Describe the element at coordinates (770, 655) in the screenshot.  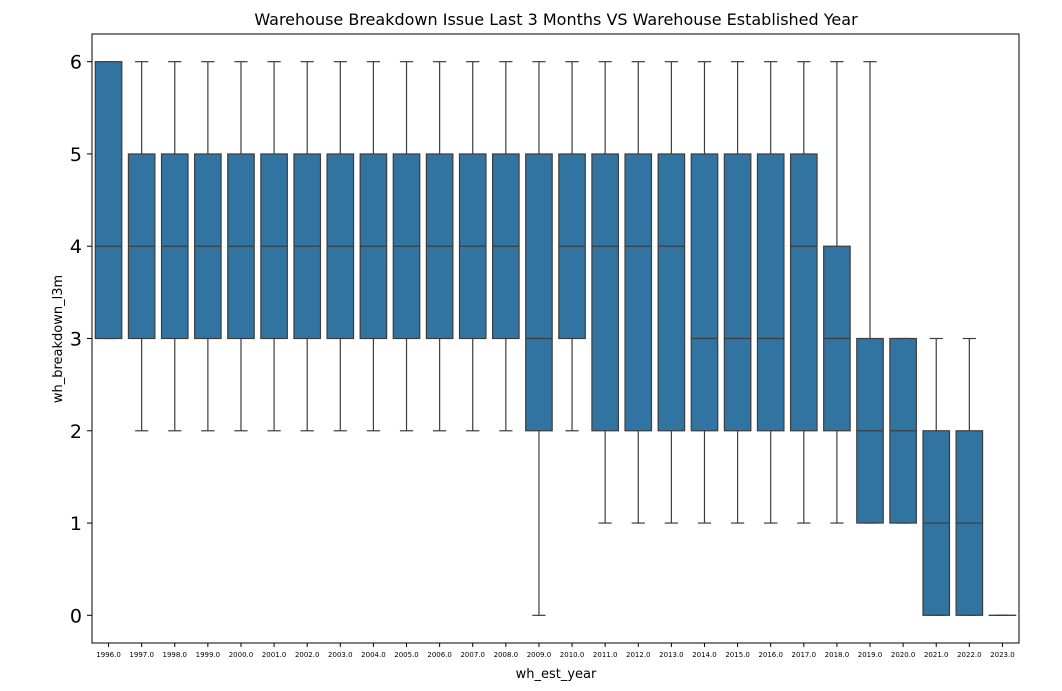
I see `x-tick-label: 2016.0` at that location.